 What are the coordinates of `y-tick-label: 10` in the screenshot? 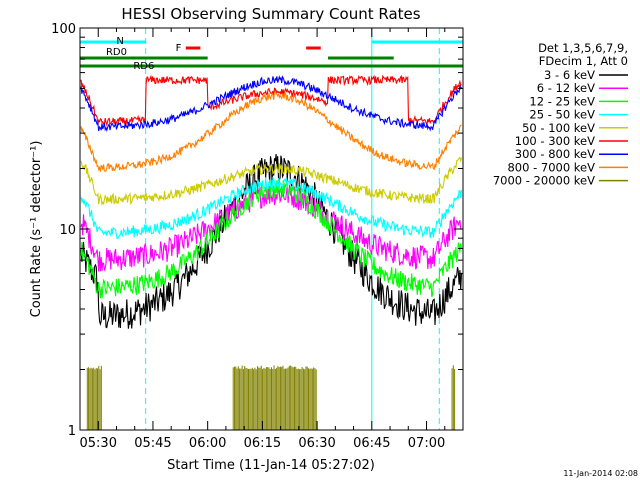 It's located at (67, 230).